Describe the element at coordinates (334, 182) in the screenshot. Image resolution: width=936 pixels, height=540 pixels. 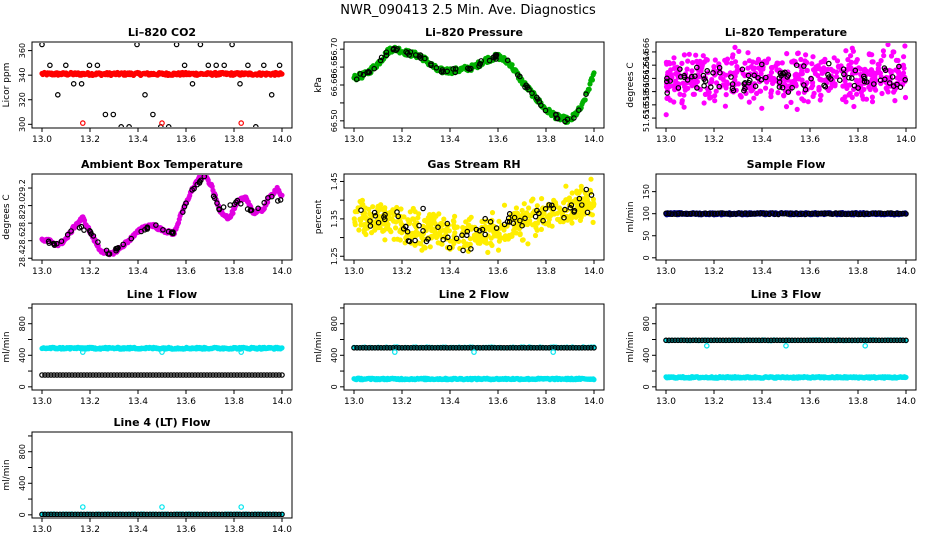
I see `y-tick-label: 1.45` at that location.